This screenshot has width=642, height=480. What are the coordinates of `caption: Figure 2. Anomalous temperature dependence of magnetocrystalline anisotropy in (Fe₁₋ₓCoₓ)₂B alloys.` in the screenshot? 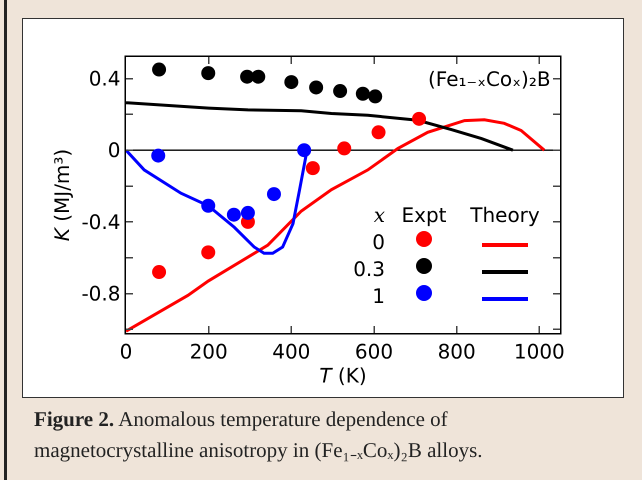 It's located at (259, 435).